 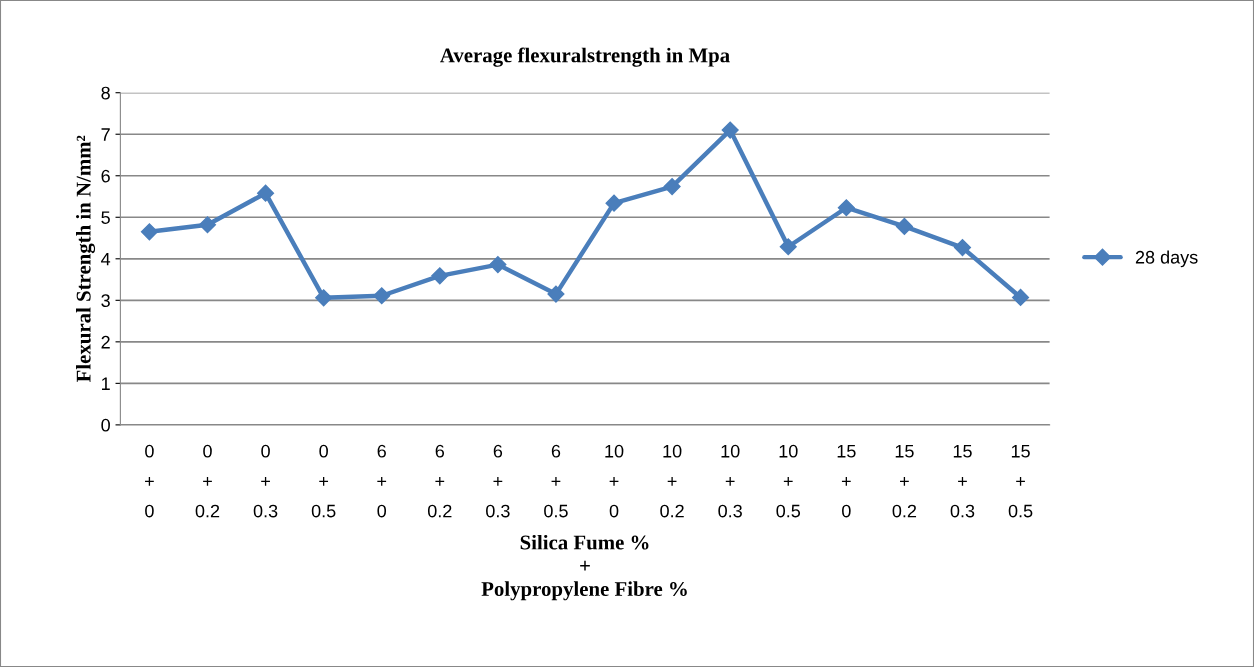 I want to click on y-tick-label: 8, so click(x=105, y=93).